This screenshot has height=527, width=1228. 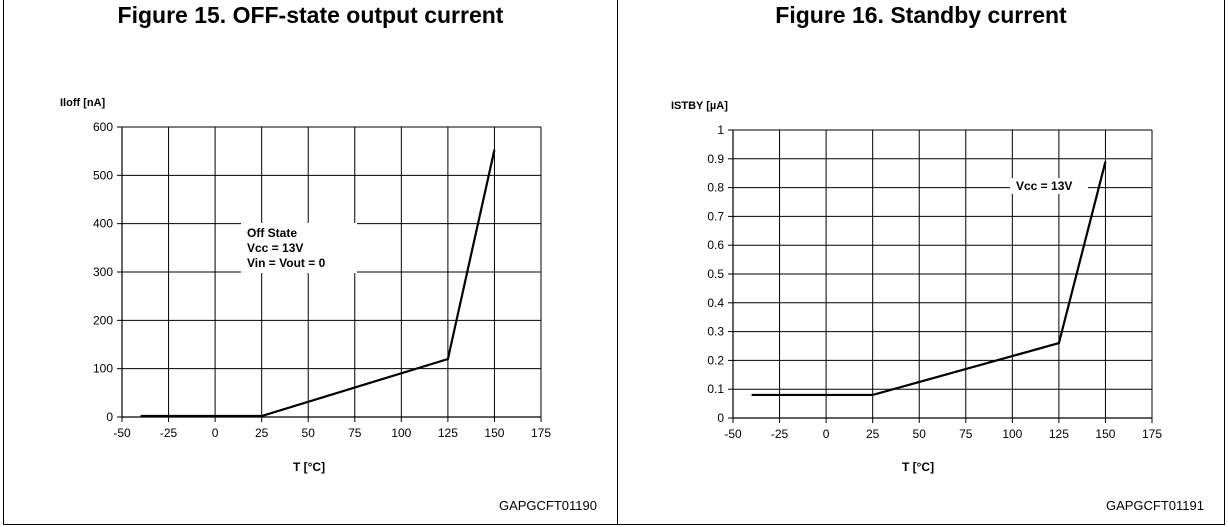 What do you see at coordinates (715, 159) in the screenshot?
I see `y-tick-label: 0.9` at bounding box center [715, 159].